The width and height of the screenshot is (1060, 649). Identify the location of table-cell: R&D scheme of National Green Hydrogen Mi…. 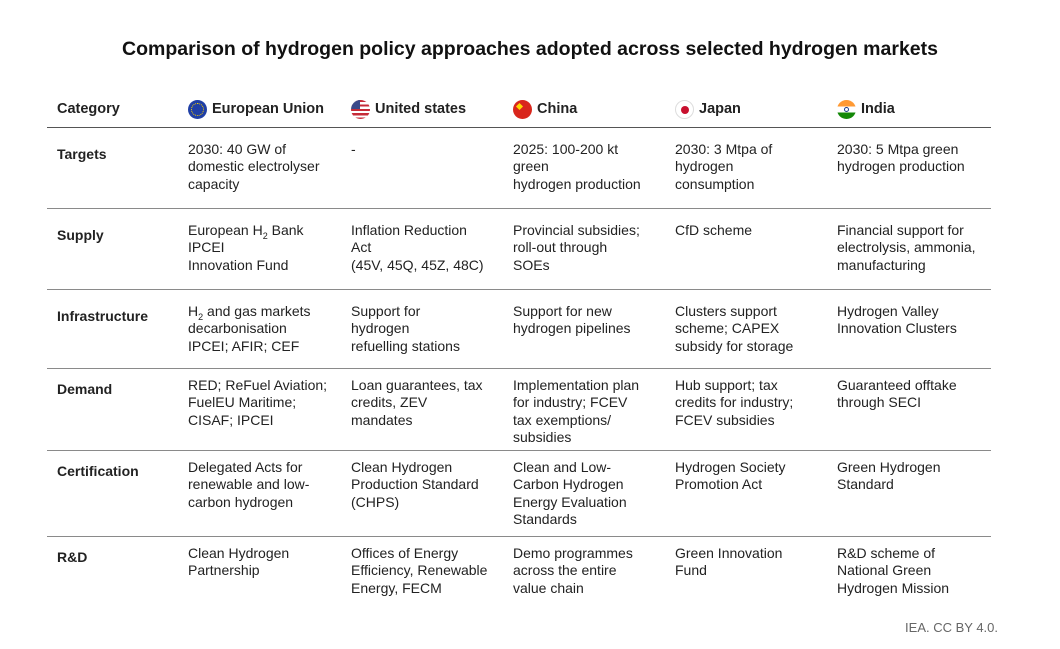
(893, 570).